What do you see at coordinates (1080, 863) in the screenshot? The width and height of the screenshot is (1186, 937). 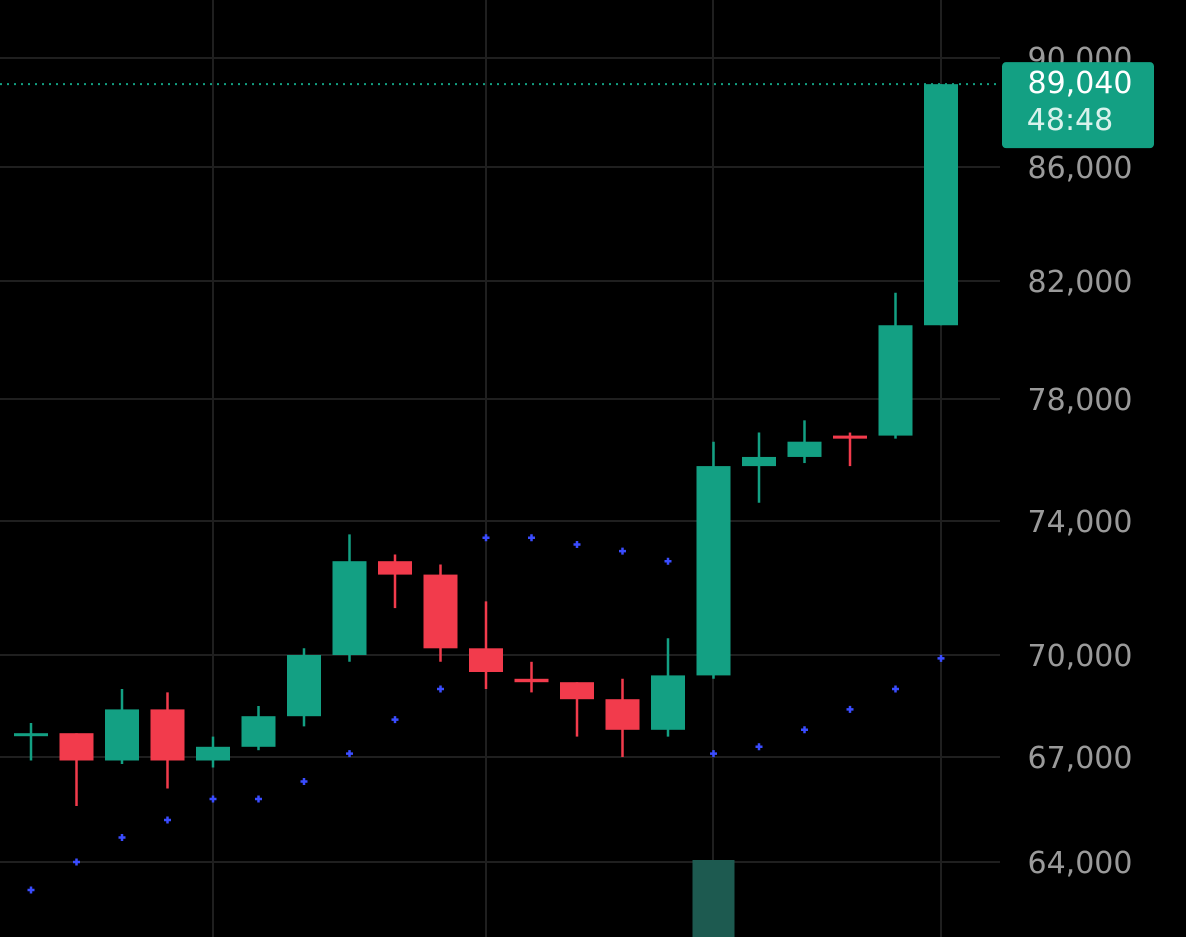 I see `y-tick-label: 64,000` at bounding box center [1080, 863].